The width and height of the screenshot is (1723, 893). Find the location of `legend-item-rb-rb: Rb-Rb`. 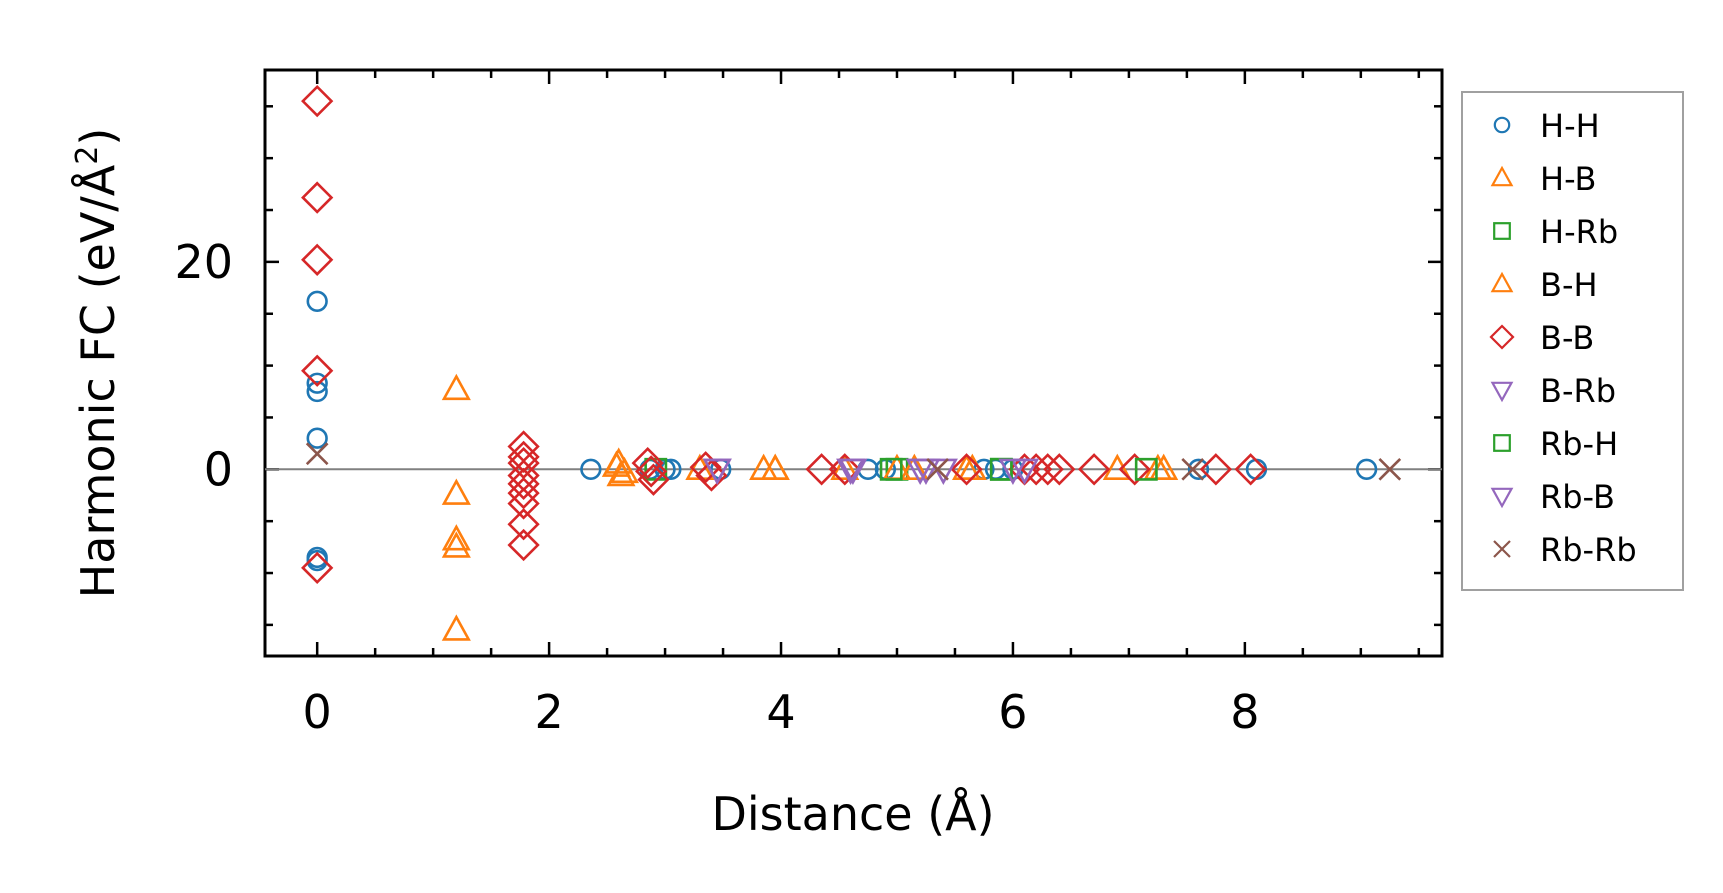

legend-item-rb-rb: Rb-Rb is located at coordinates (1565, 550).